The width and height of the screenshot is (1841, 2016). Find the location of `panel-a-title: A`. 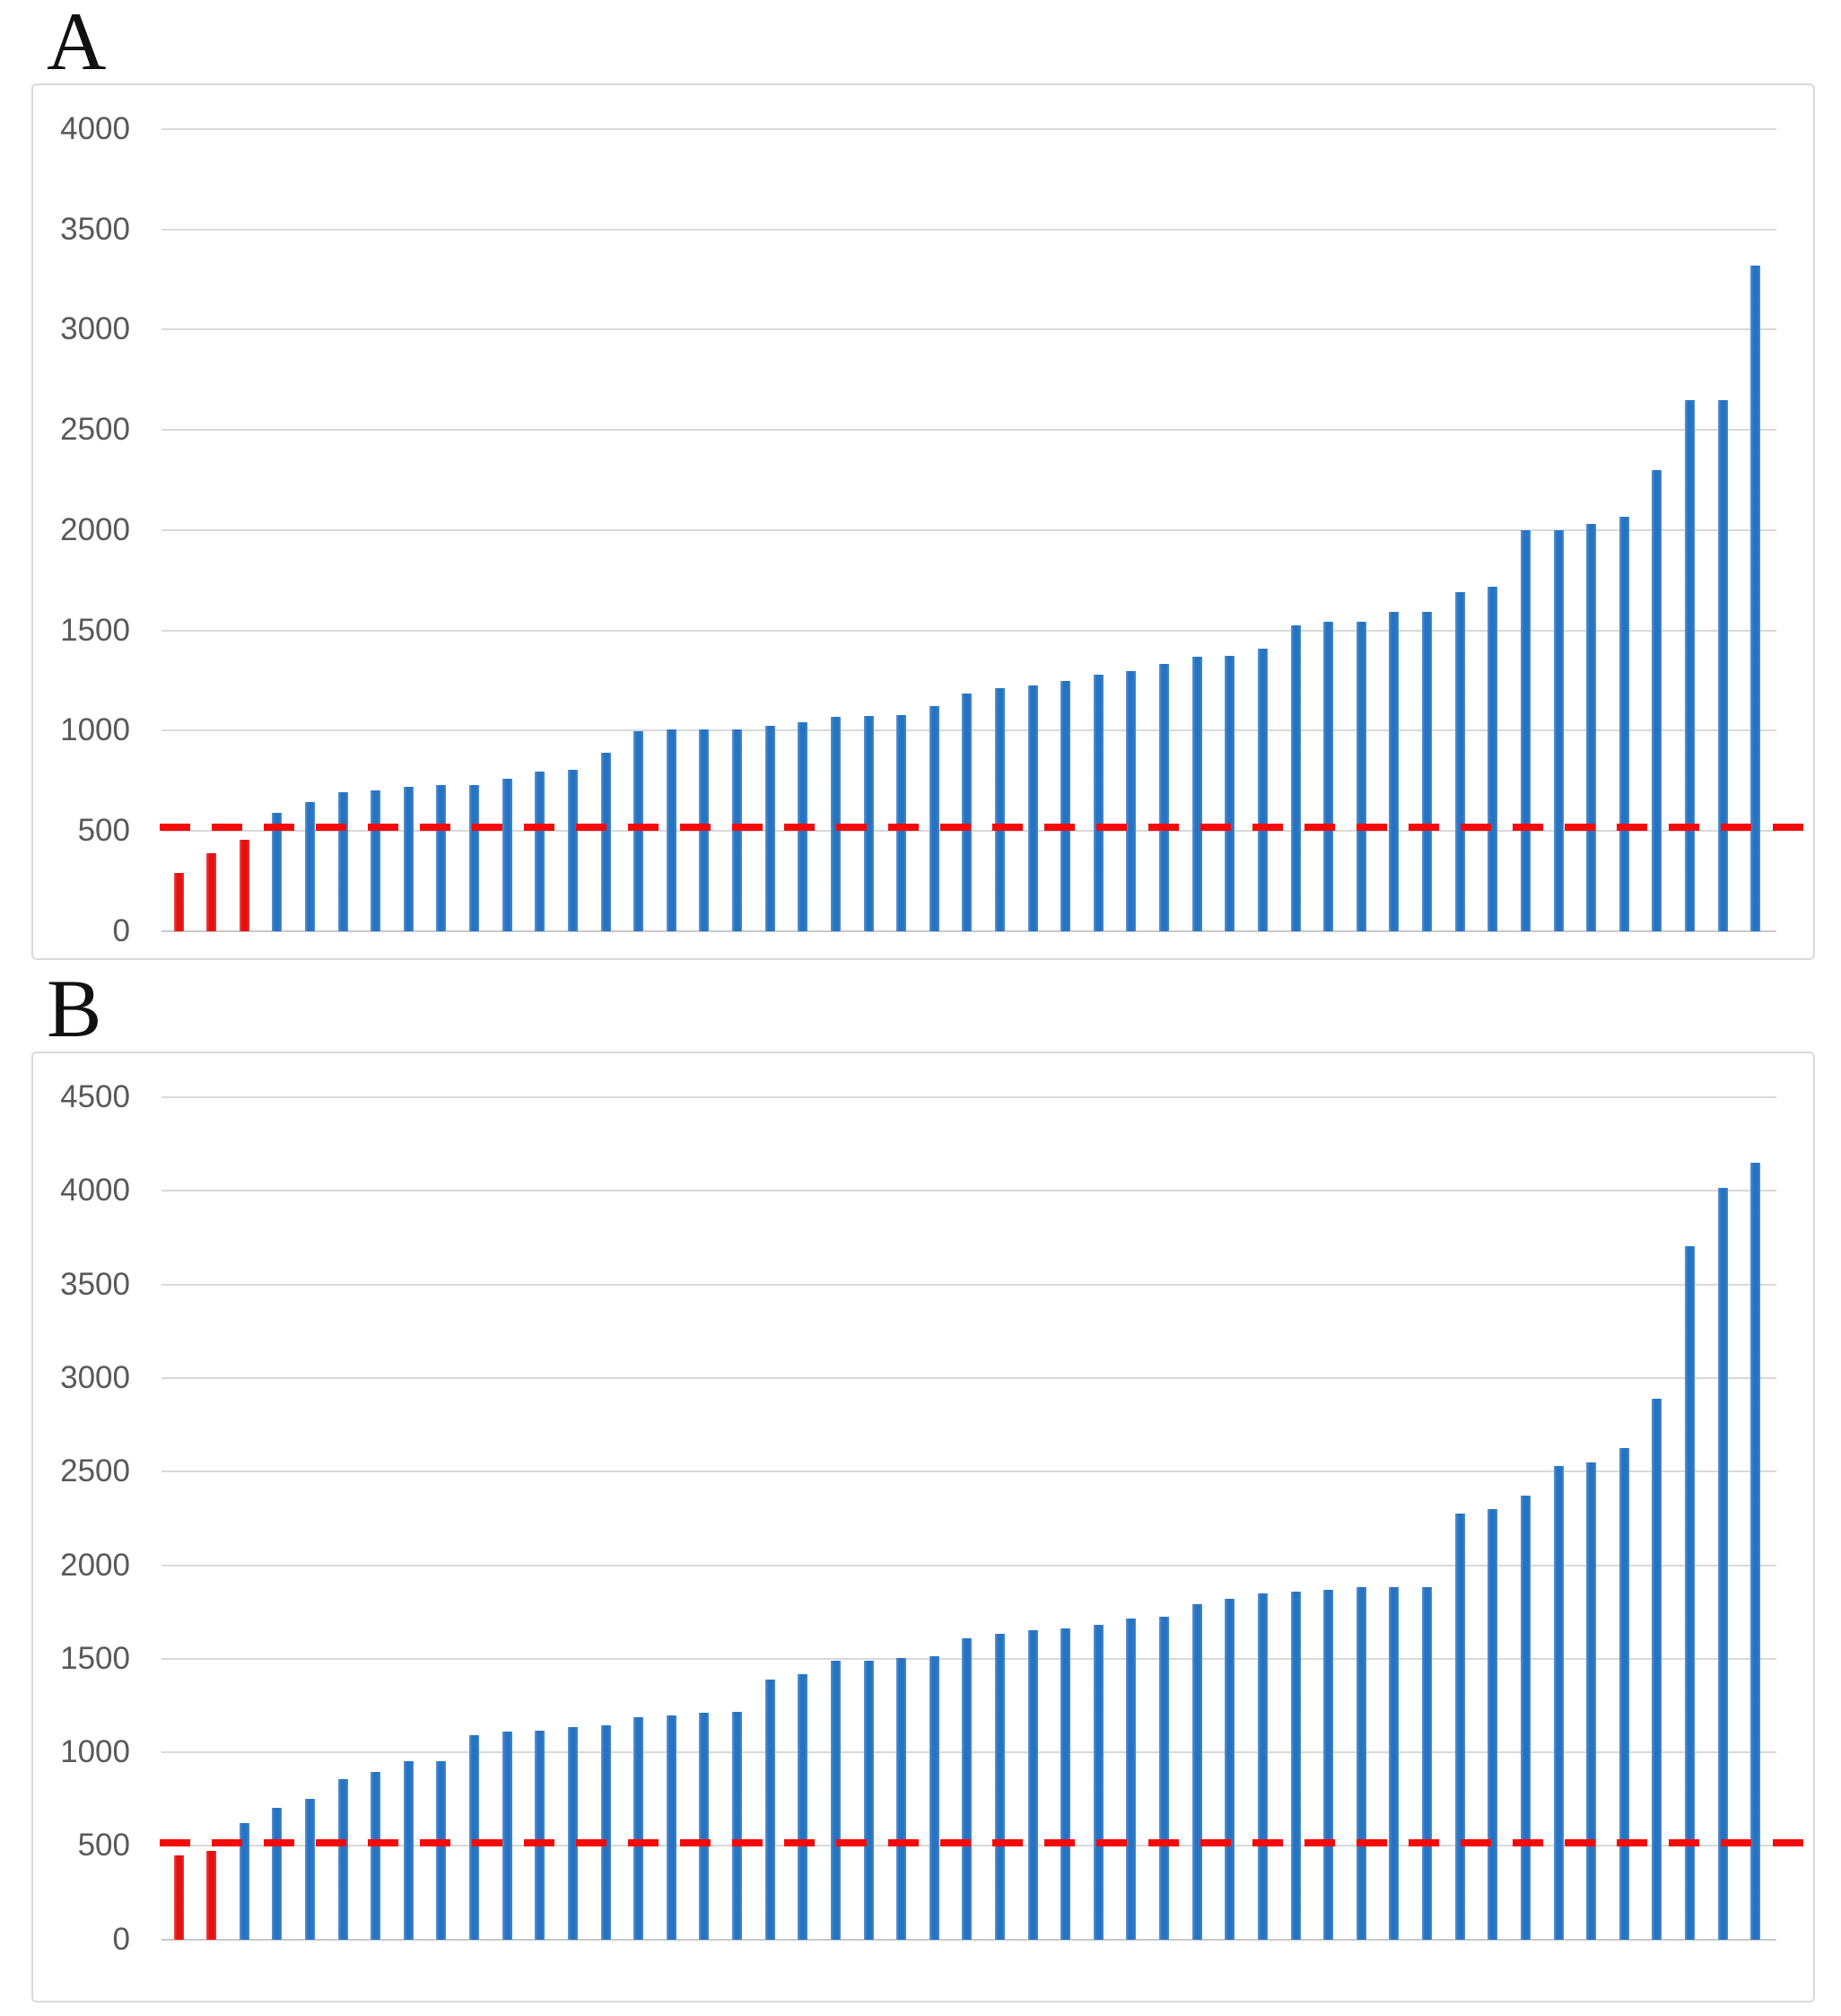

panel-a-title: A is located at coordinates (77, 43).